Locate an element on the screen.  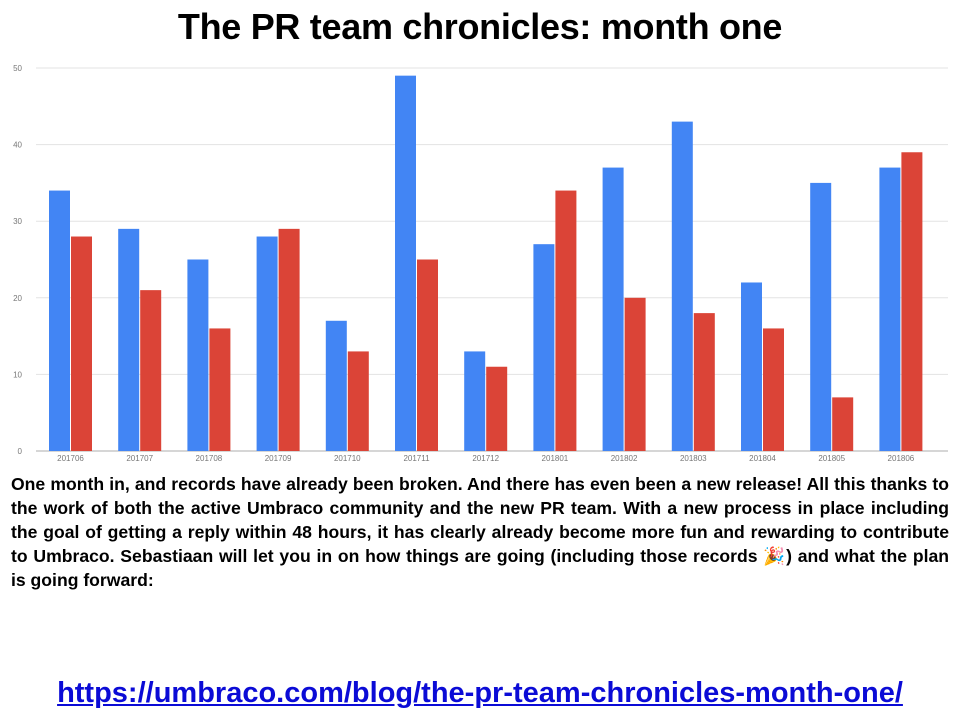
x-tick-label: 201712 is located at coordinates (485, 458).